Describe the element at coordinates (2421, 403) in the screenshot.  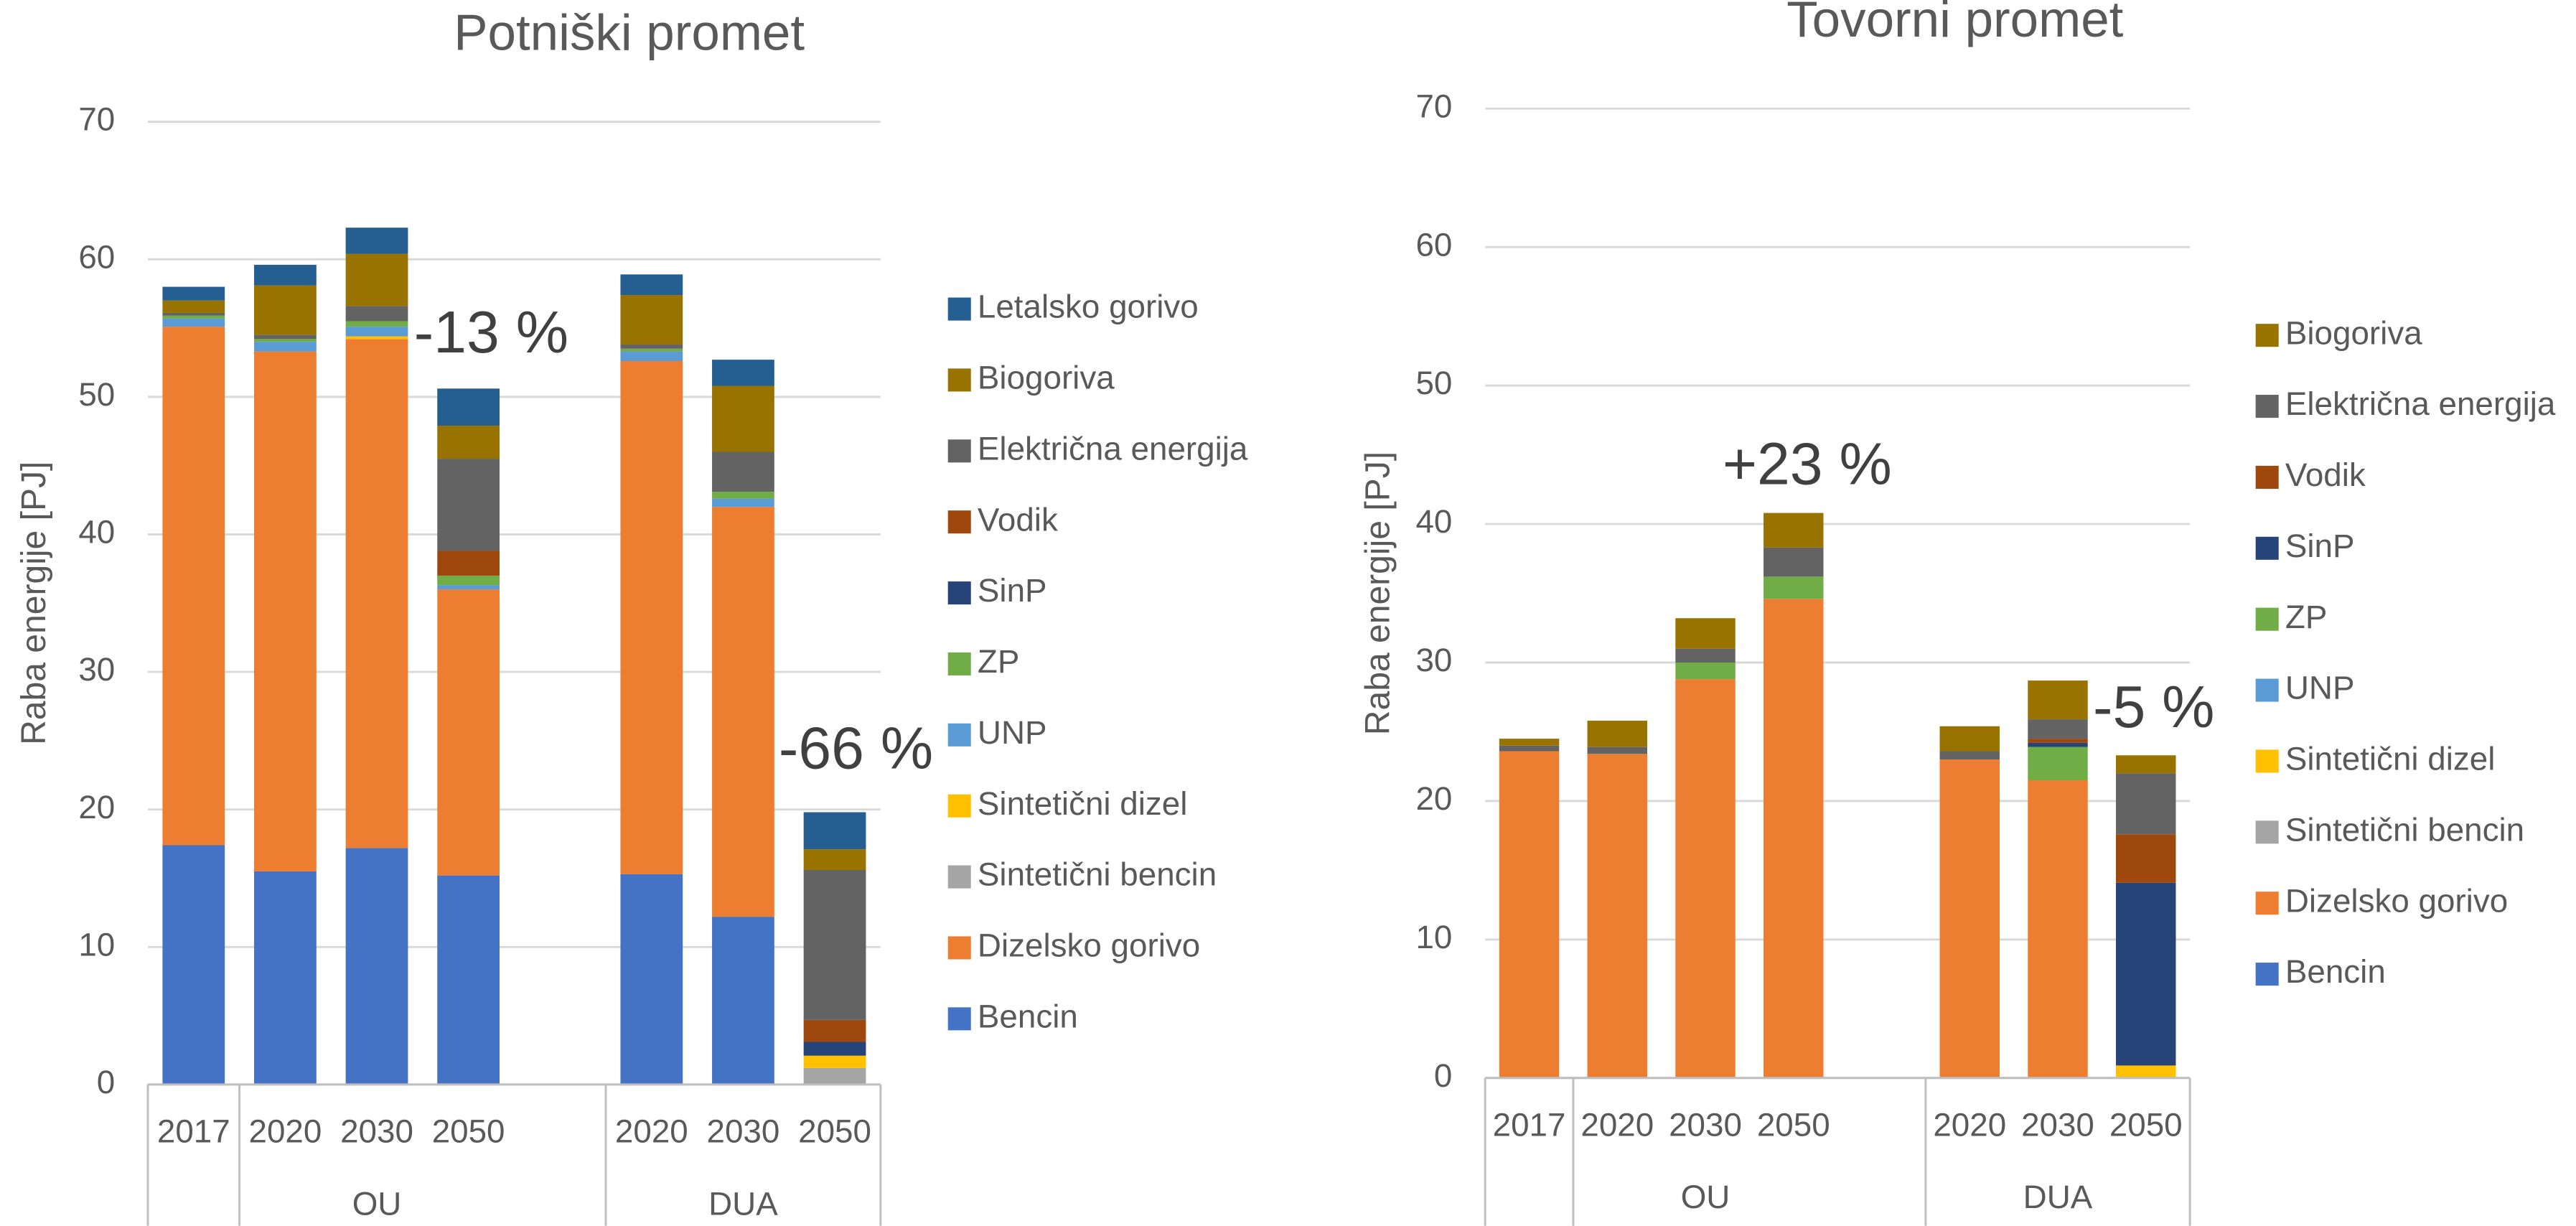
I see `legend-label: Električna energija` at that location.